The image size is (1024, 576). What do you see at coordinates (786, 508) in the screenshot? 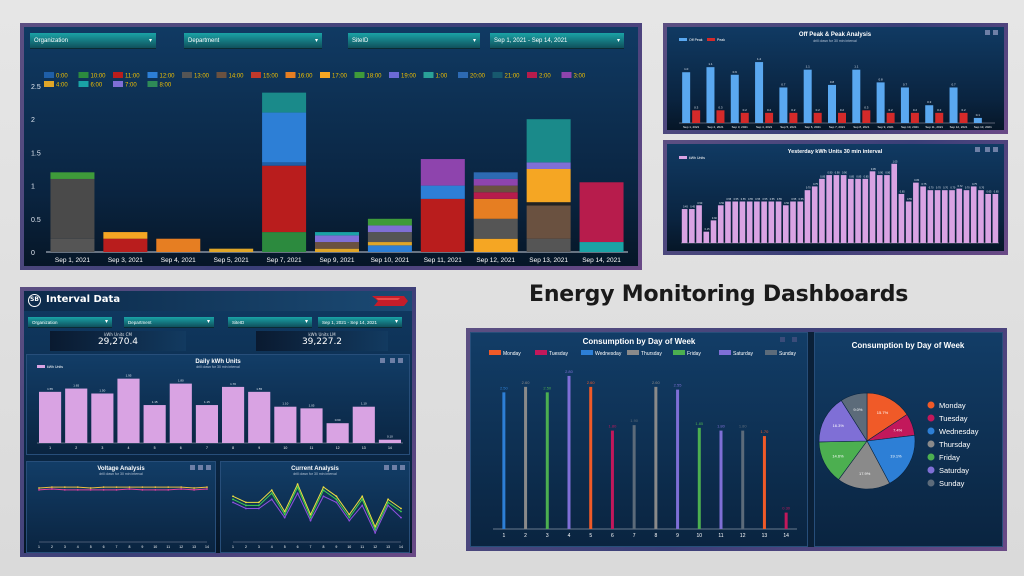
I see `data-label: 0.30` at bounding box center [786, 508].